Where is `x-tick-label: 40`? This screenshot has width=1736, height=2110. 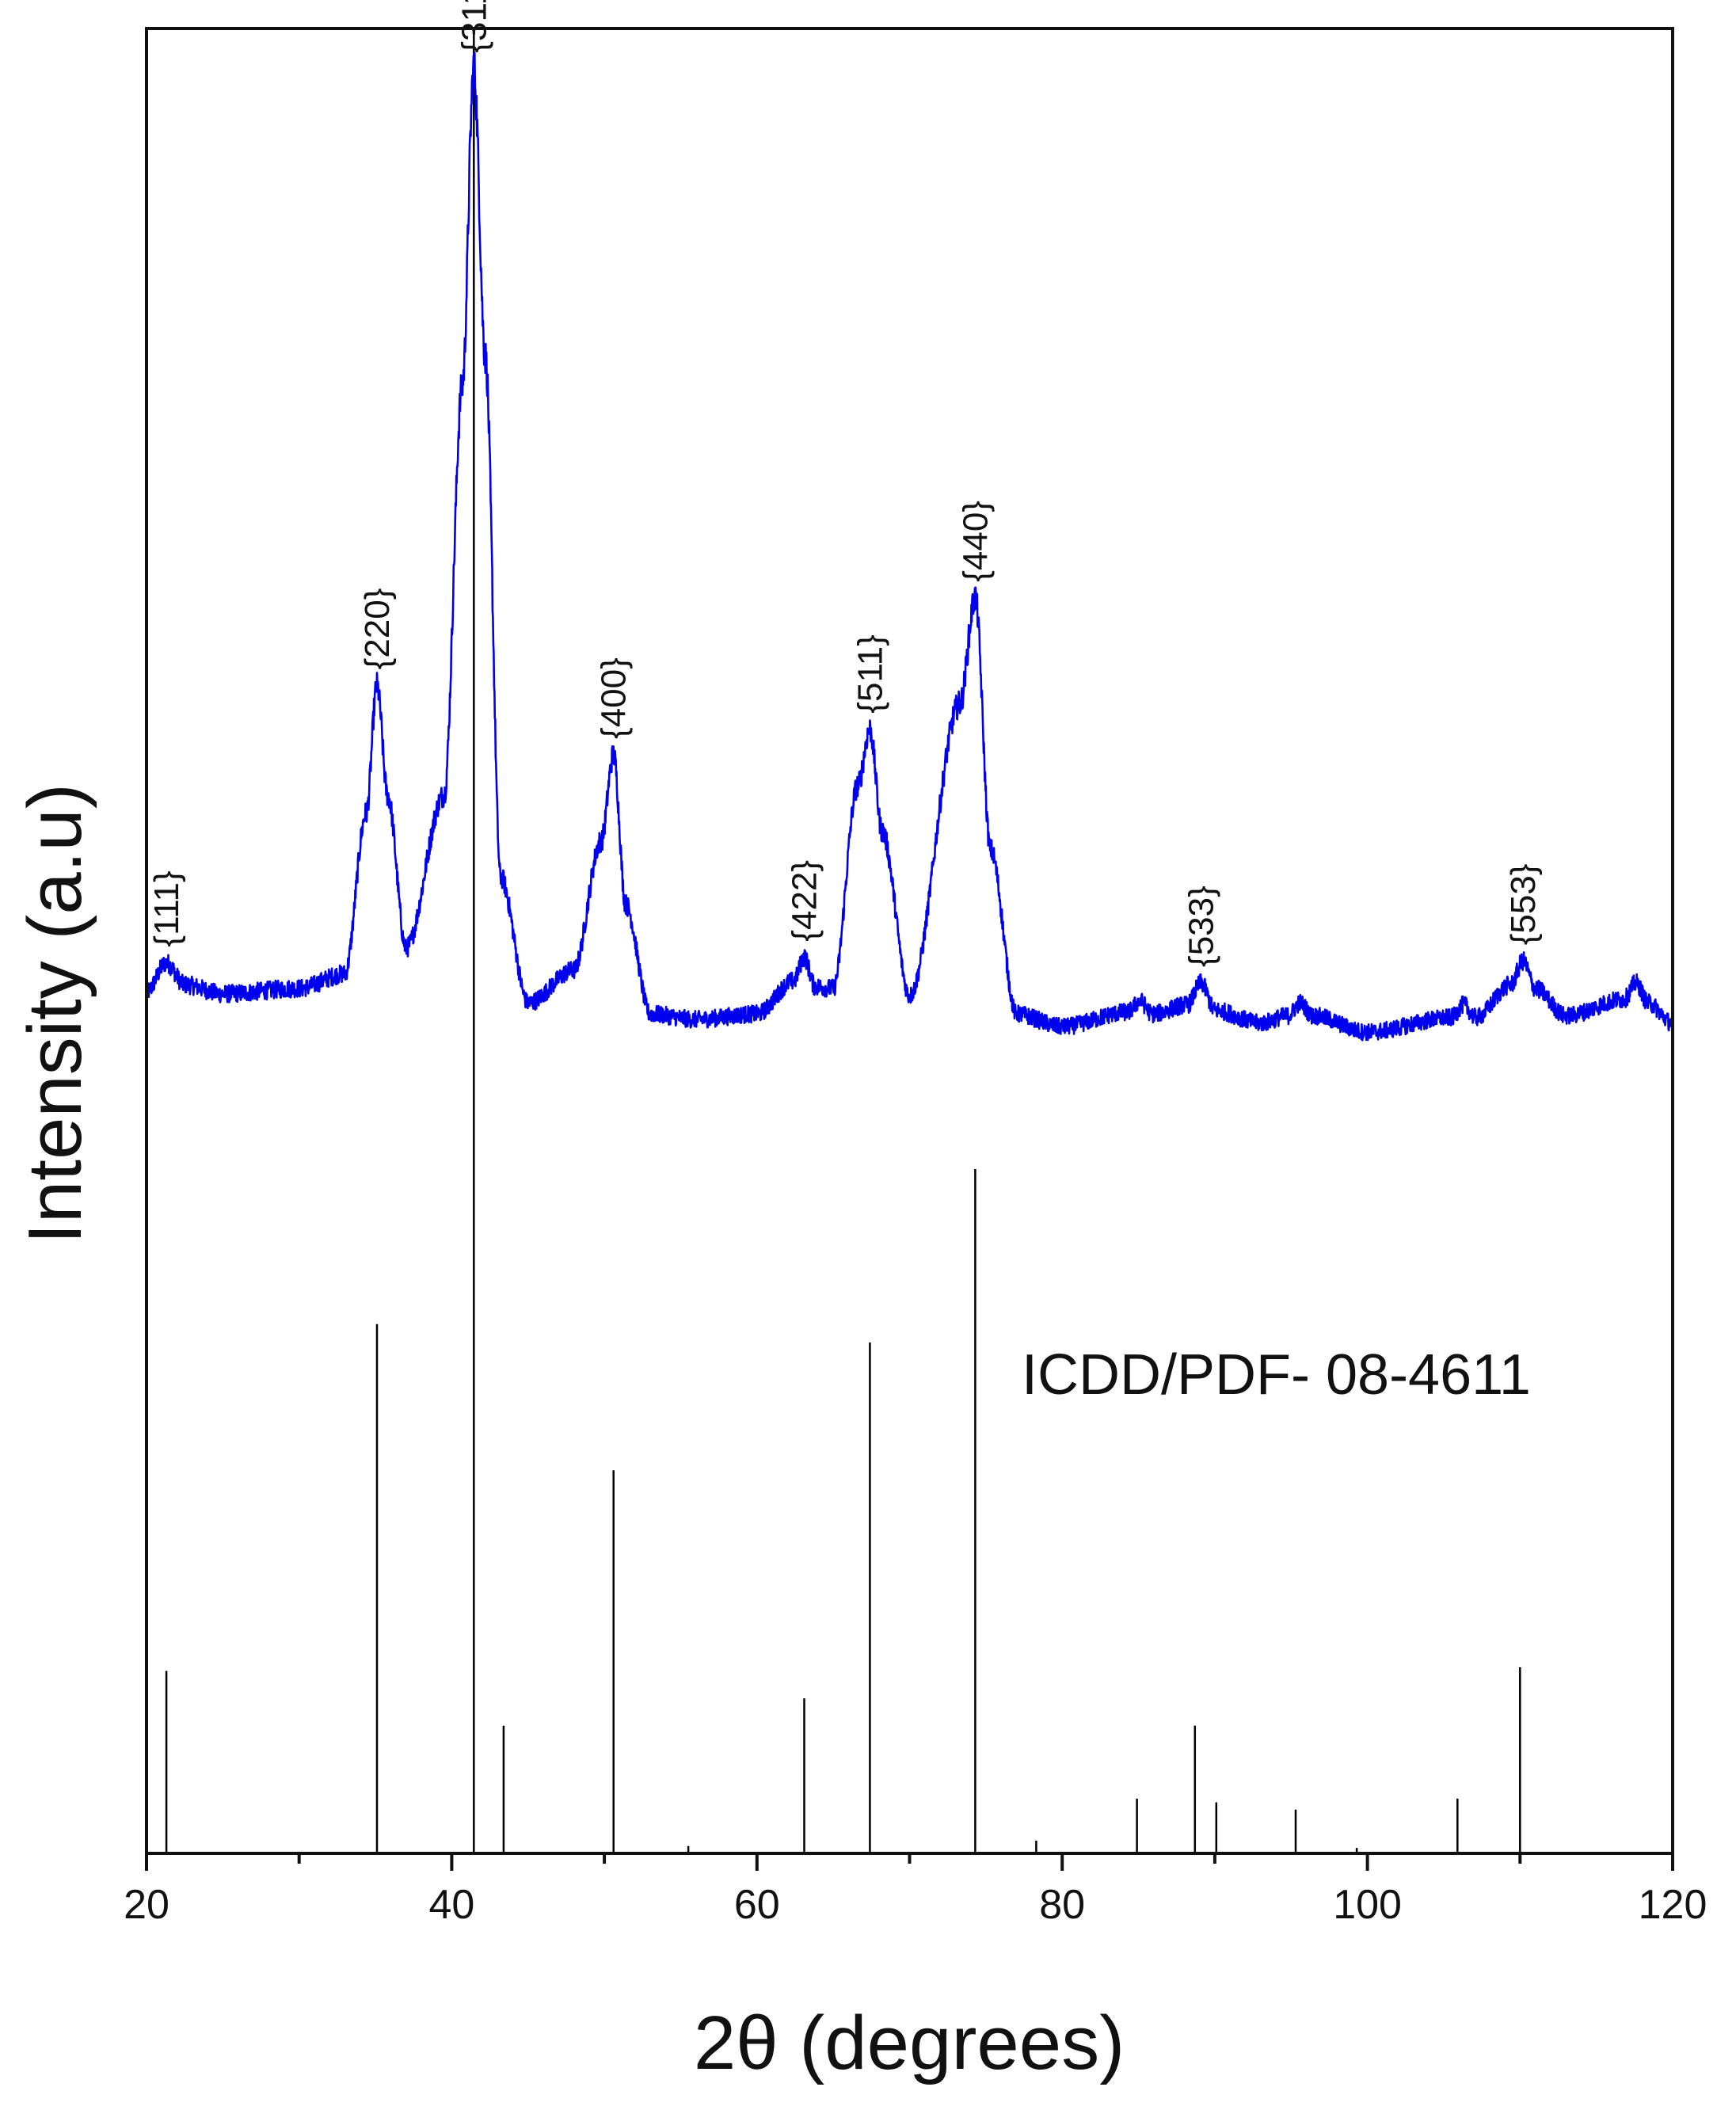
x-tick-label: 40 is located at coordinates (451, 1905).